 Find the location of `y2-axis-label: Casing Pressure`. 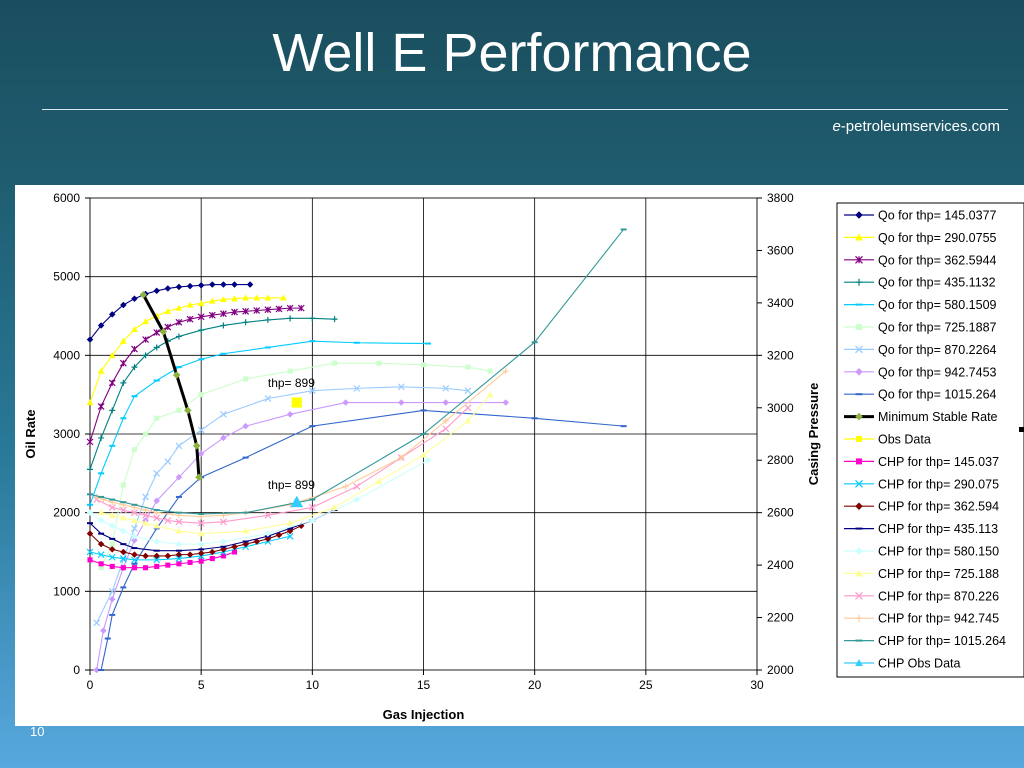

y2-axis-label: Casing Pressure is located at coordinates (813, 434).